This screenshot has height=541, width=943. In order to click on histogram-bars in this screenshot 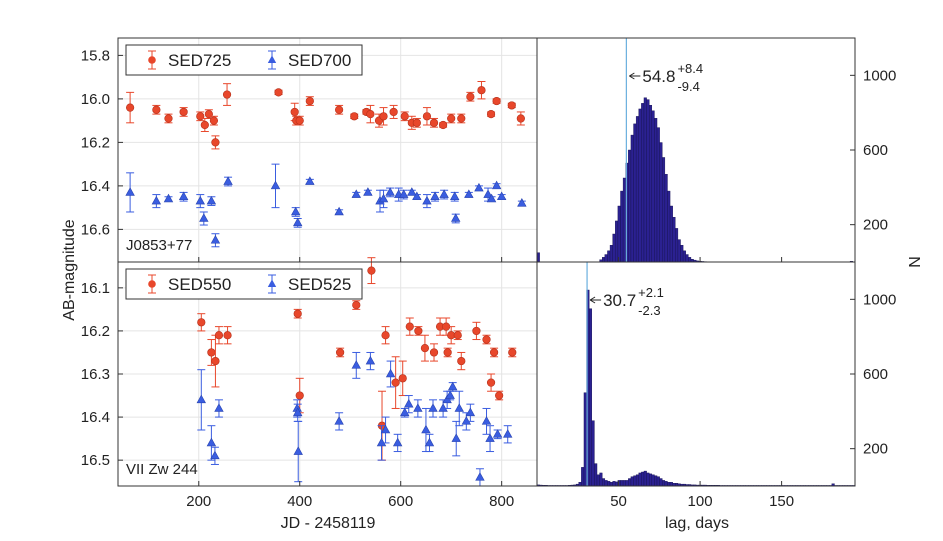, I will do `click(694, 180)`.